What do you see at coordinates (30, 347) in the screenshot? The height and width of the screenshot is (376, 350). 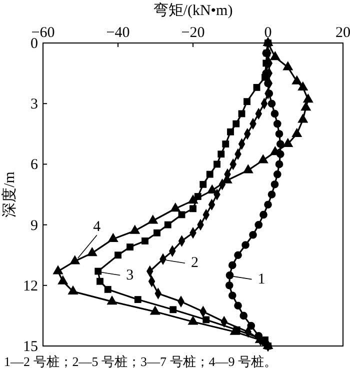 I see `y-tick-label: 15` at bounding box center [30, 347].